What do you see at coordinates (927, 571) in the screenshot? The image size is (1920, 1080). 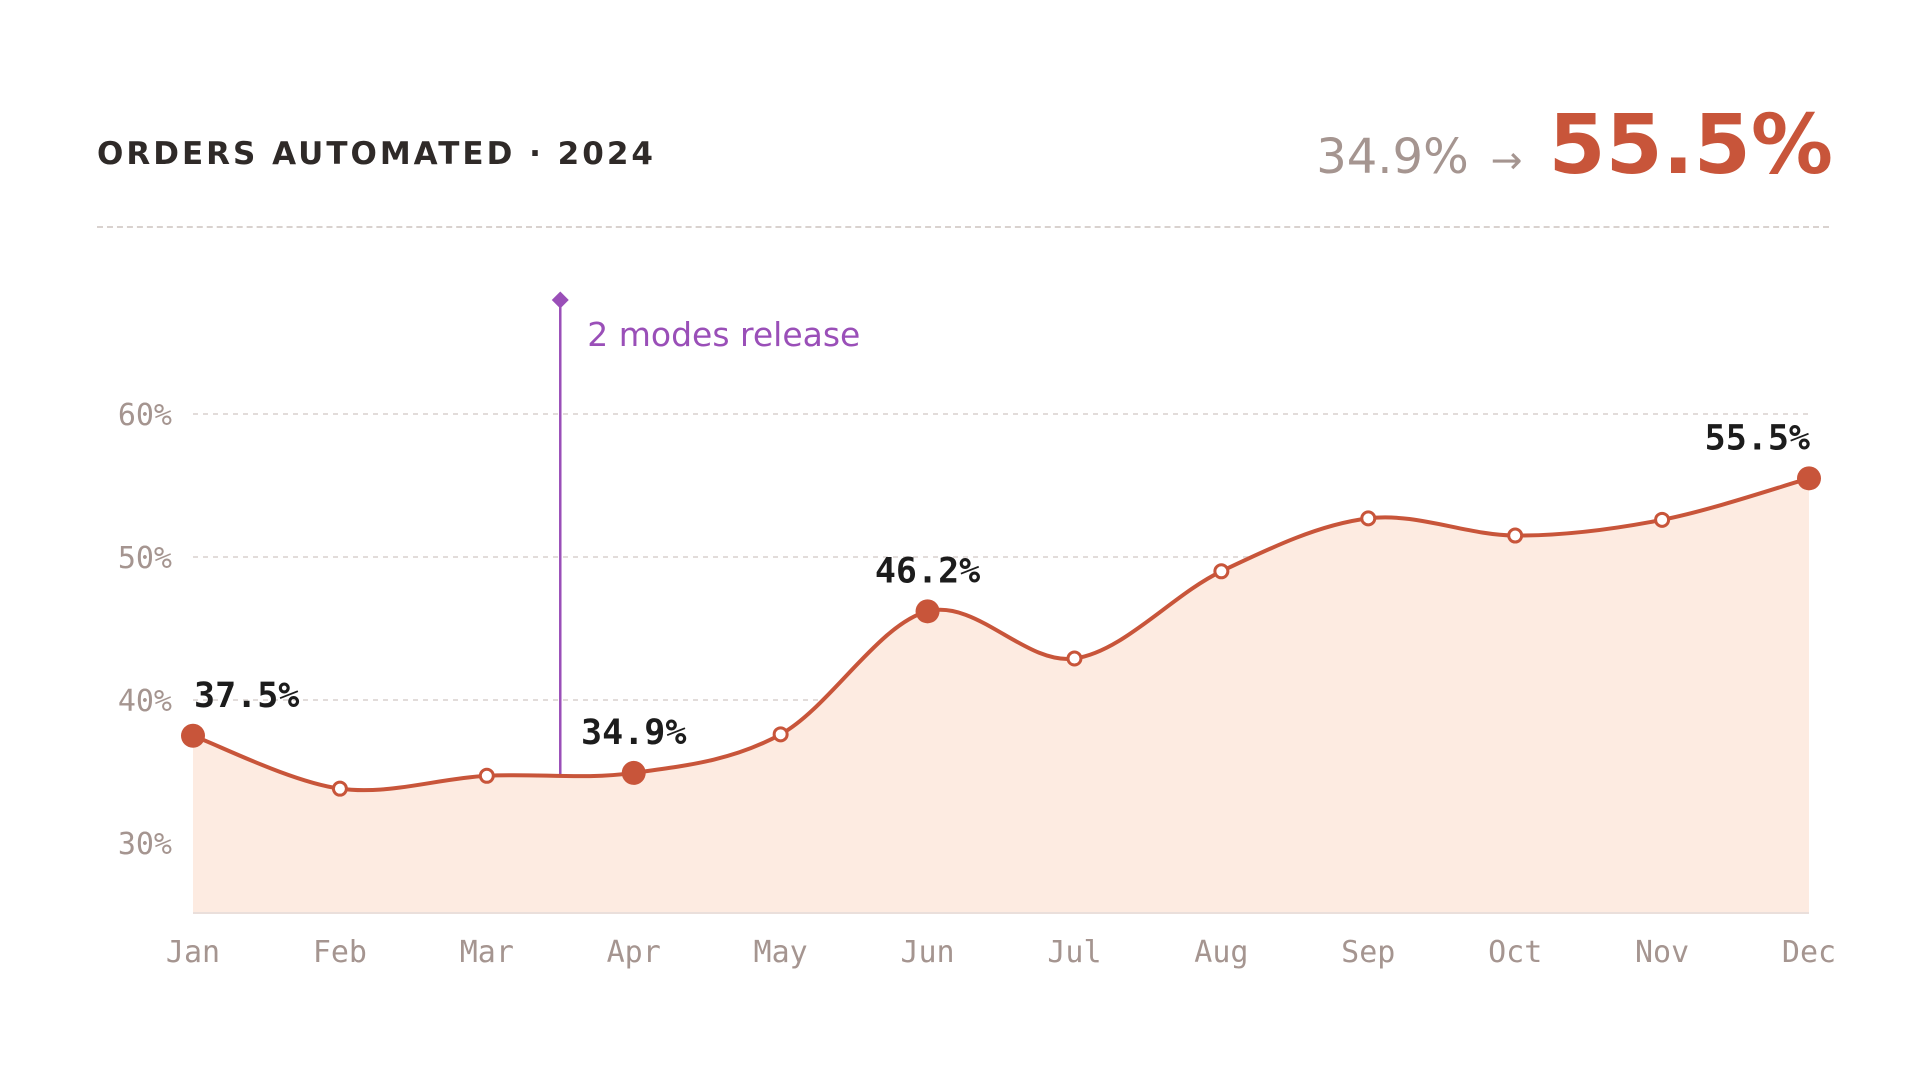 I see `data-label: 46.2%` at bounding box center [927, 571].